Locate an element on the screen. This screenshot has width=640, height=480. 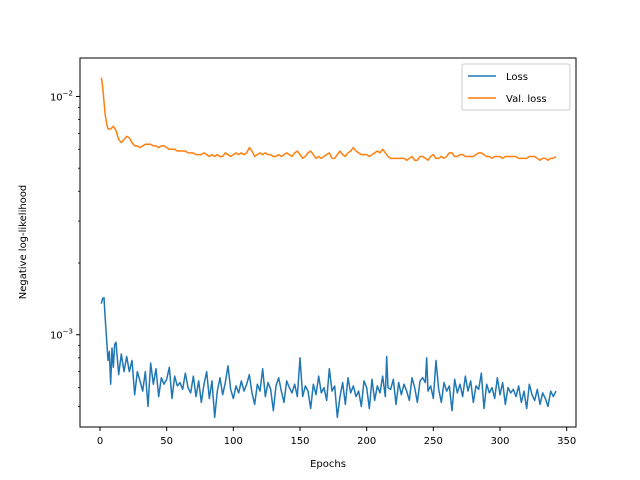
y-tick-label: 10⁻² is located at coordinates (61, 96).